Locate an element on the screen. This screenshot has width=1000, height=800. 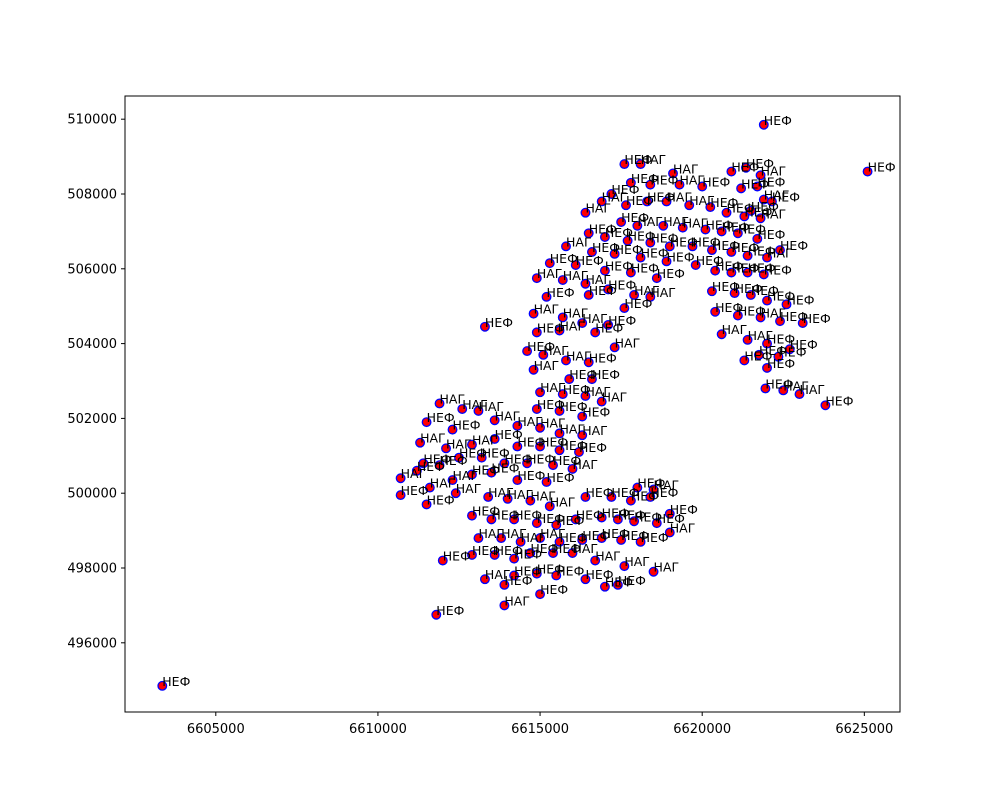
y-tick-label: 500000 is located at coordinates (92, 494).